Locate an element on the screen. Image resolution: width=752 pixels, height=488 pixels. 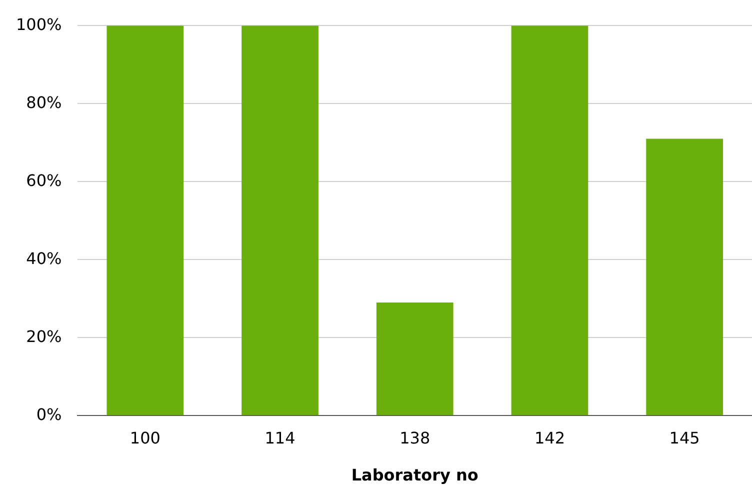
x-tick-label: 145 is located at coordinates (684, 438).